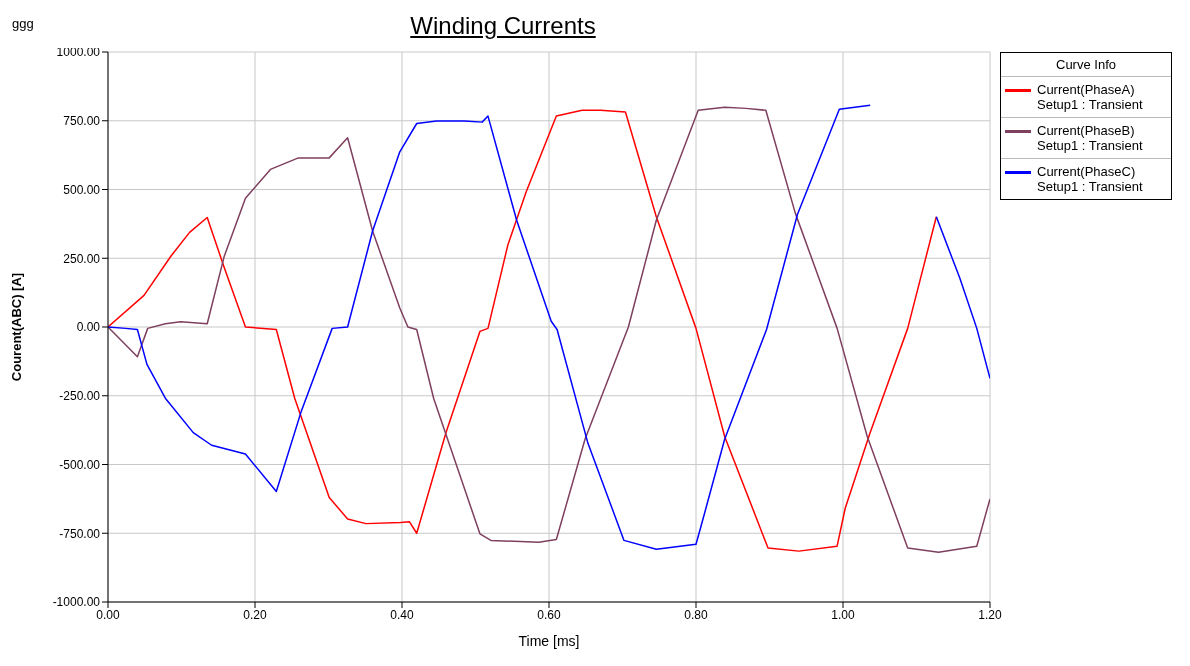  I want to click on y-tick-label: 1000.00, so click(78, 52).